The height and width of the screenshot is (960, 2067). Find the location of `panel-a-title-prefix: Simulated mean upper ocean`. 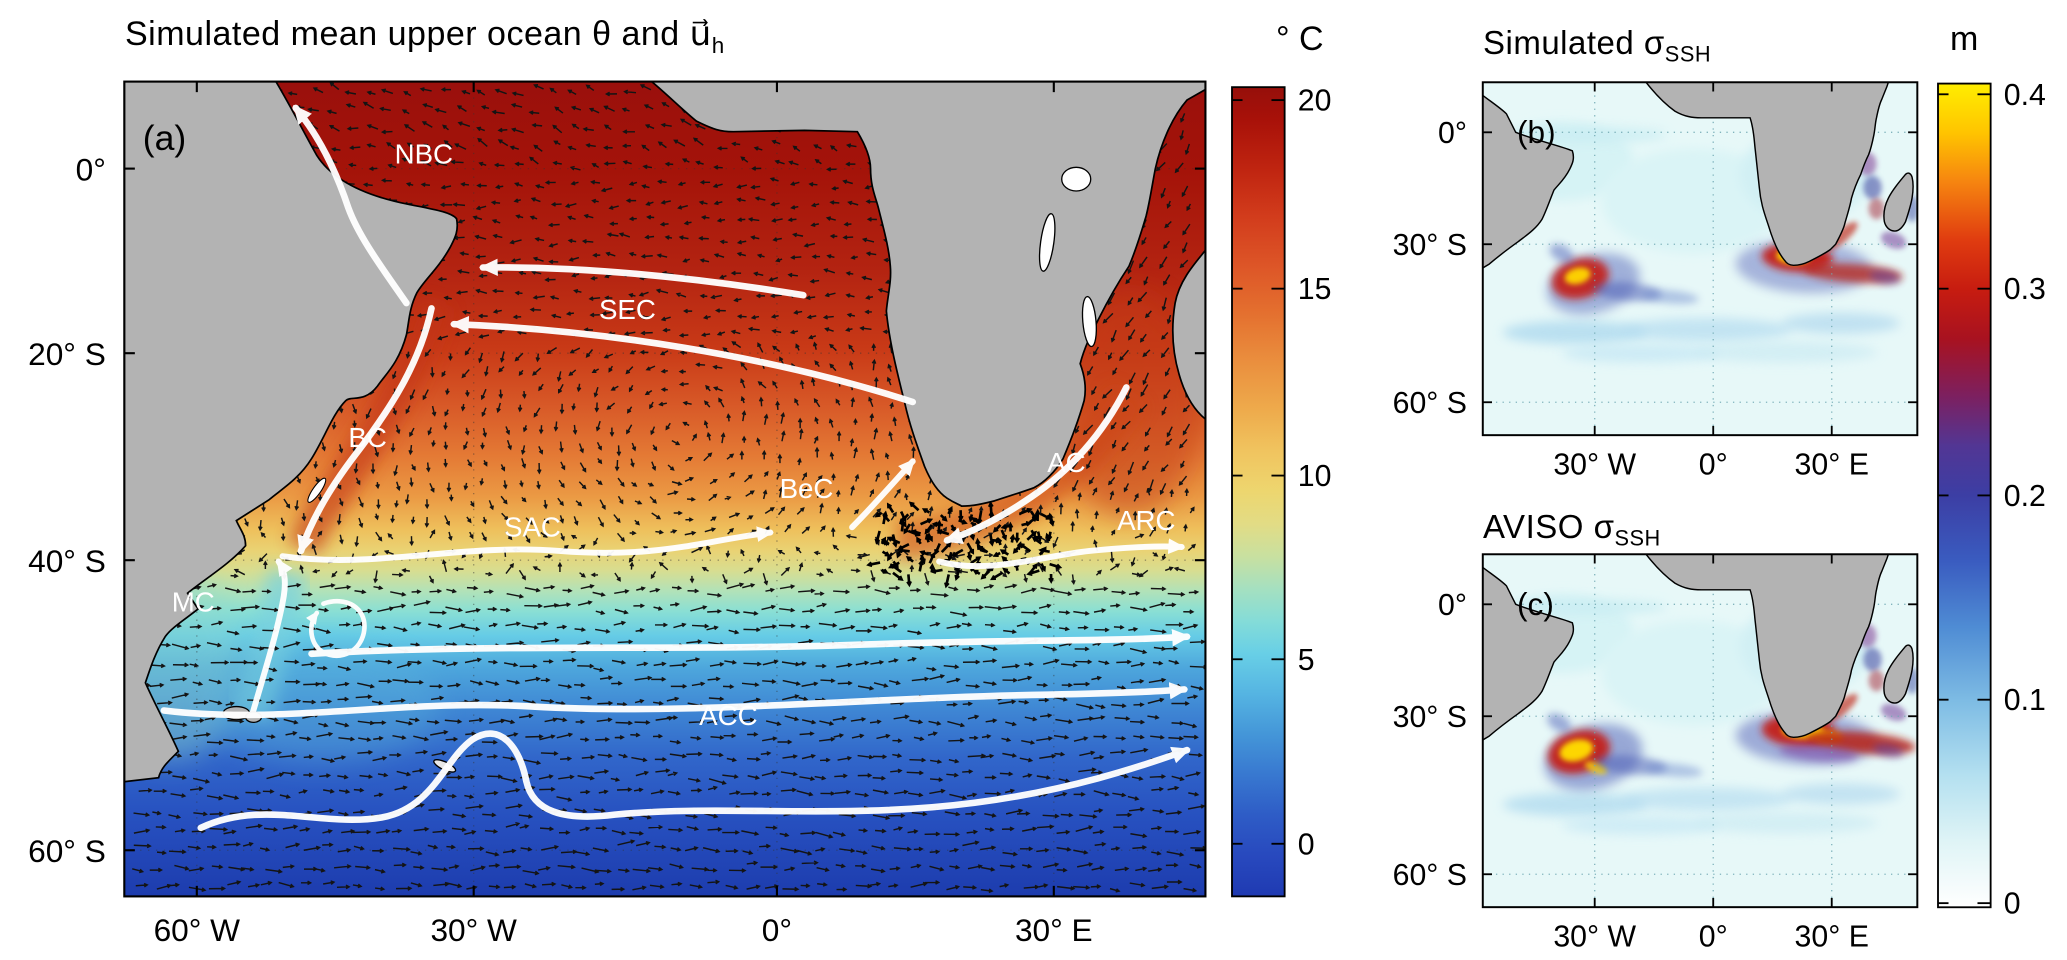

panel-a-title-prefix: Simulated mean upper ocean is located at coordinates (359, 34).